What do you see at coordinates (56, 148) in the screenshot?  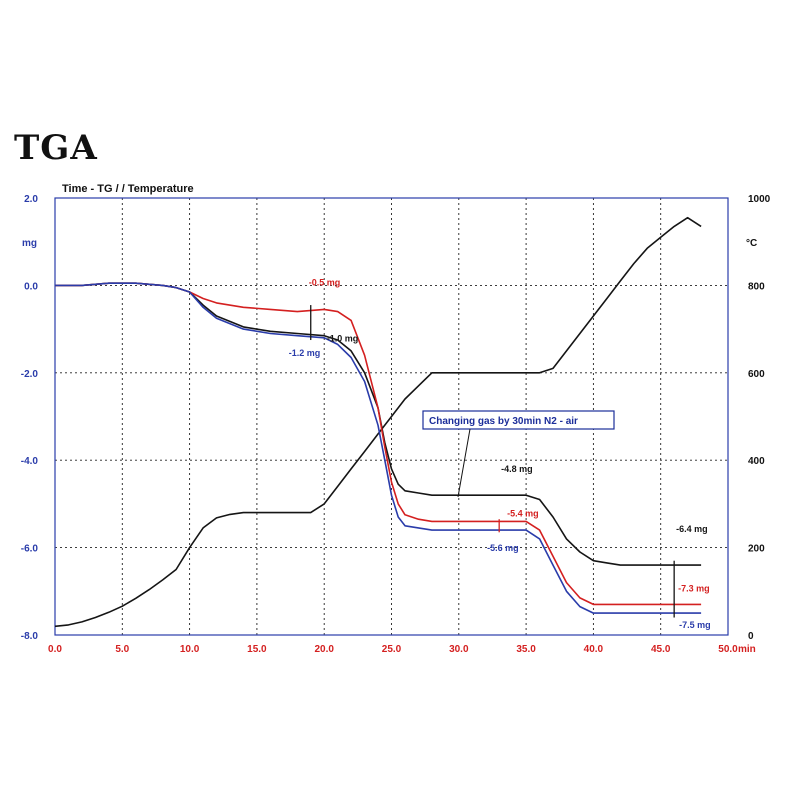 I see `page-title: TGA` at bounding box center [56, 148].